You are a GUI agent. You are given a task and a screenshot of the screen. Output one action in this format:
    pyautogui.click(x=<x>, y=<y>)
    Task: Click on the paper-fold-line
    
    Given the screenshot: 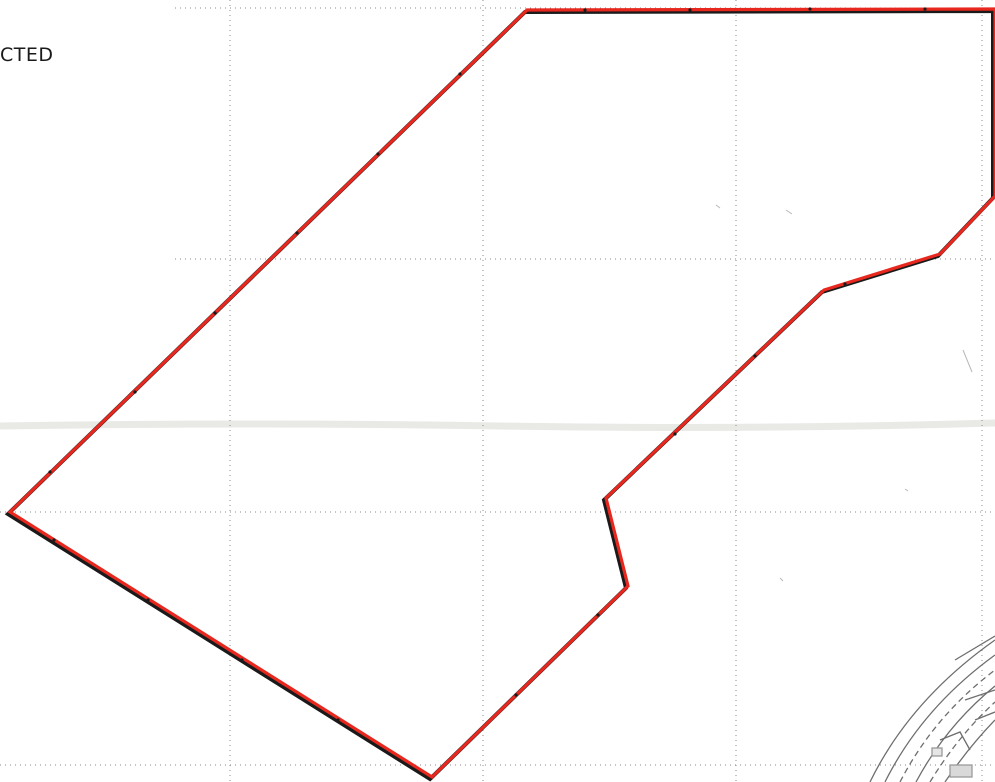 What is the action you would take?
    pyautogui.click(x=497, y=425)
    